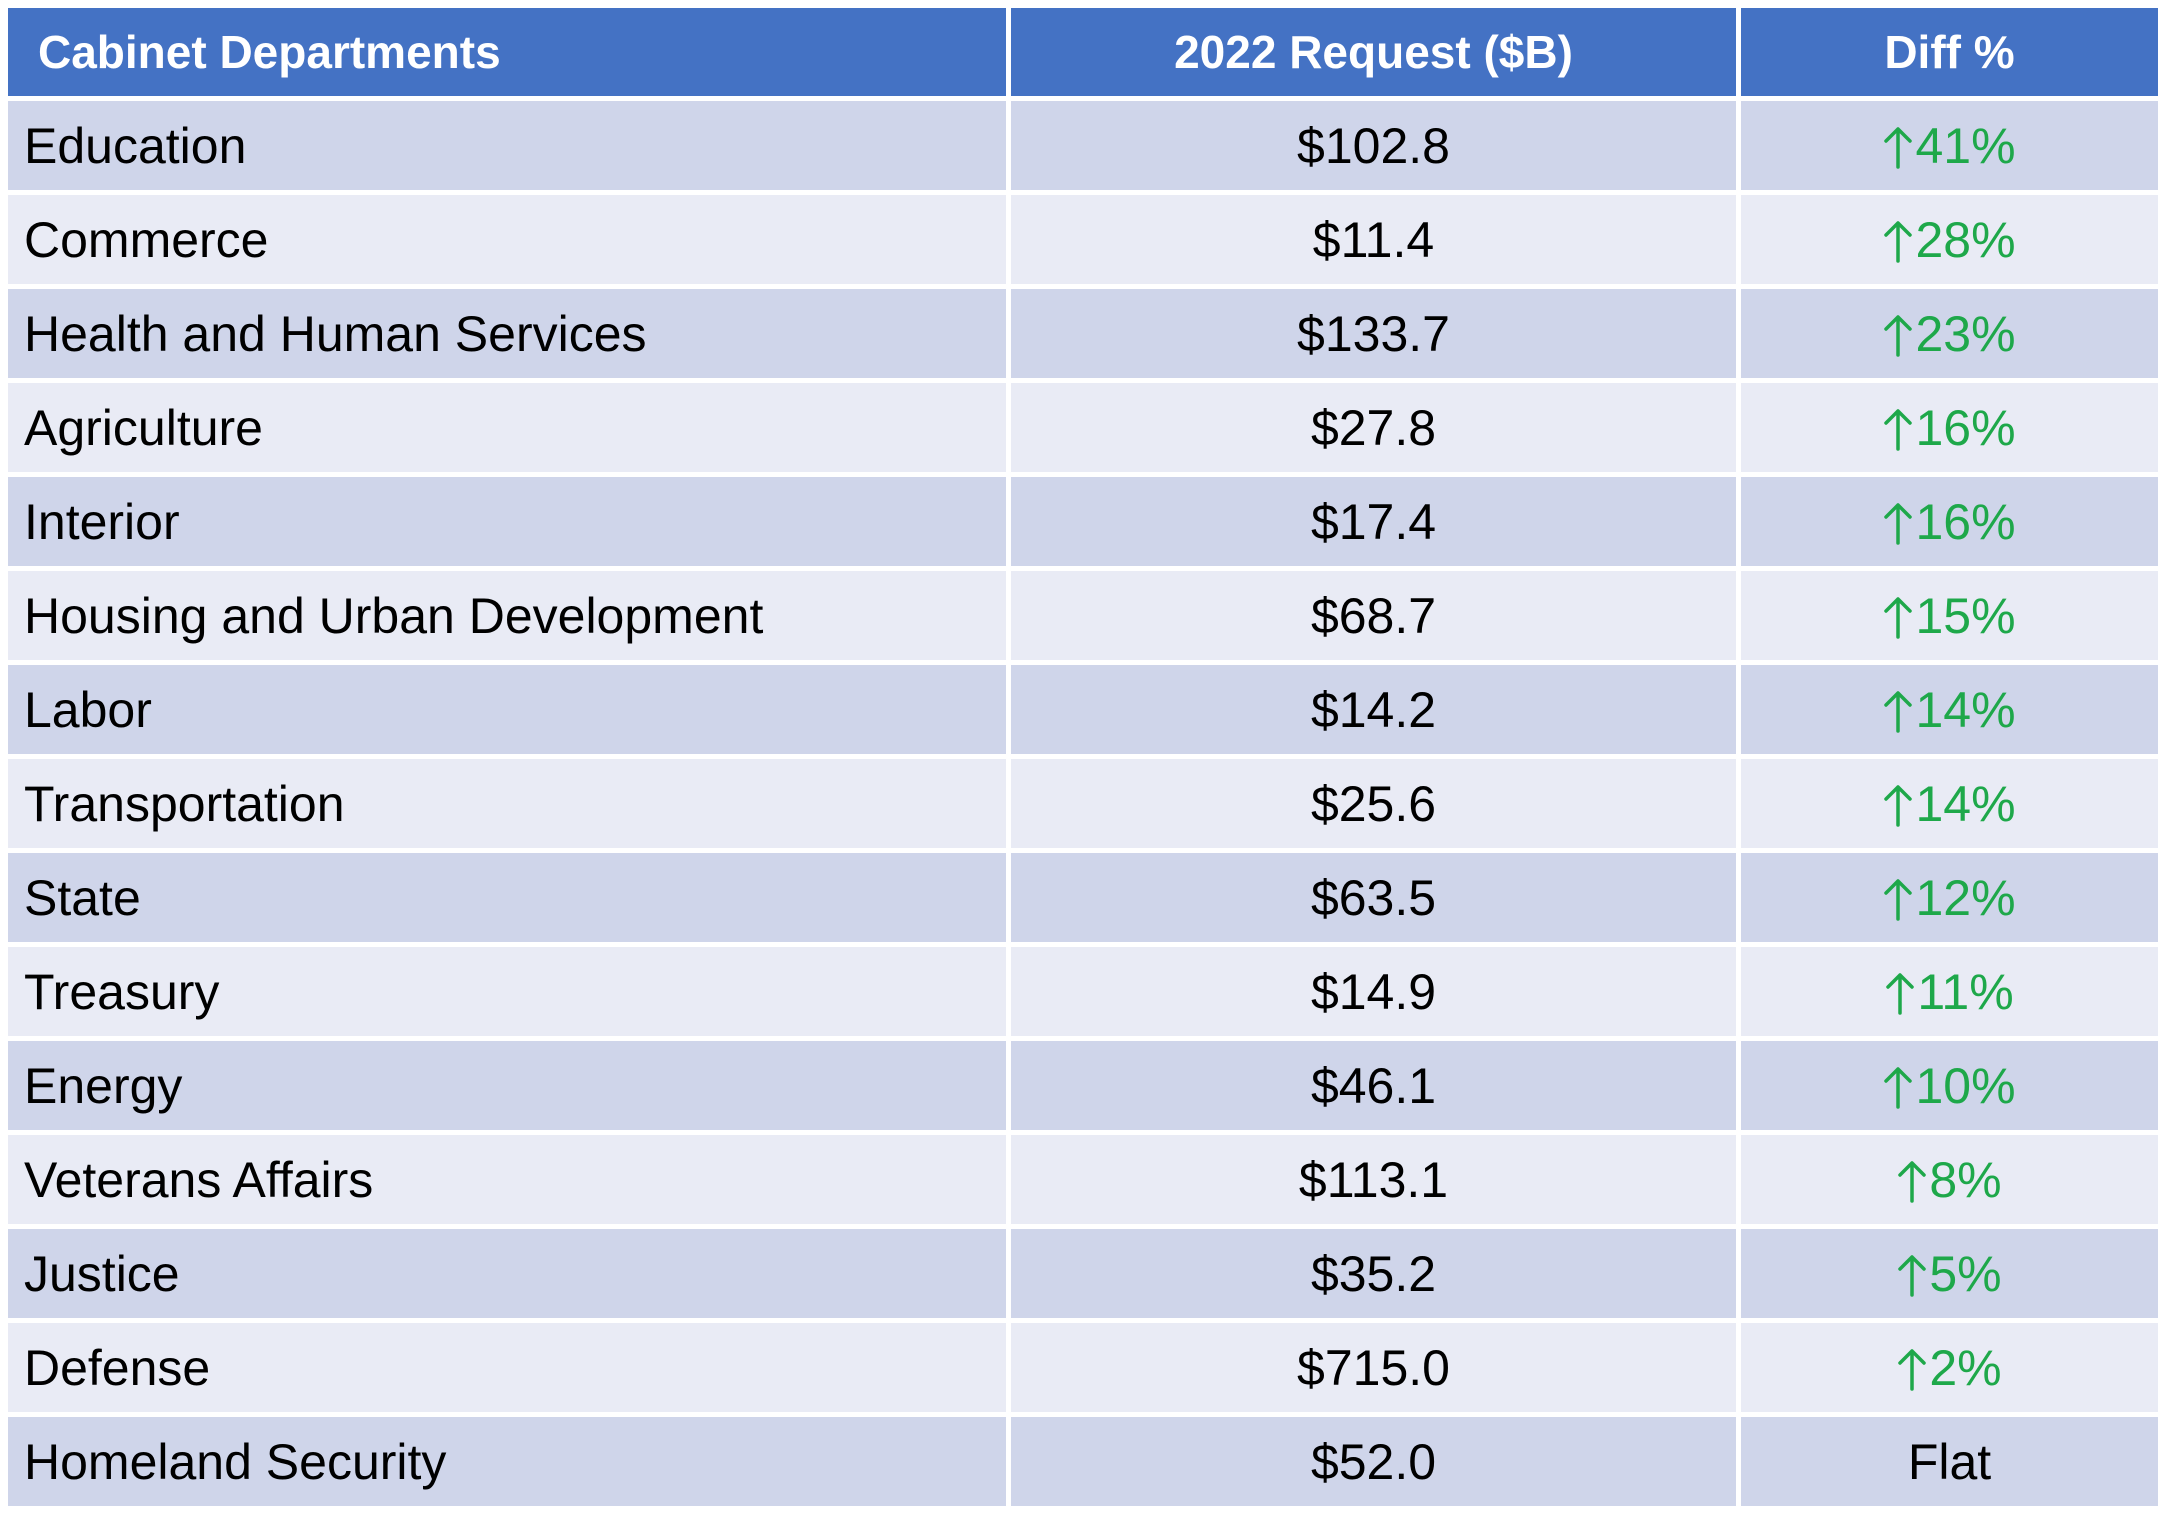 Image resolution: width=2163 pixels, height=1540 pixels. What do you see at coordinates (1965, 1367) in the screenshot?
I see `diff-value: 2%` at bounding box center [1965, 1367].